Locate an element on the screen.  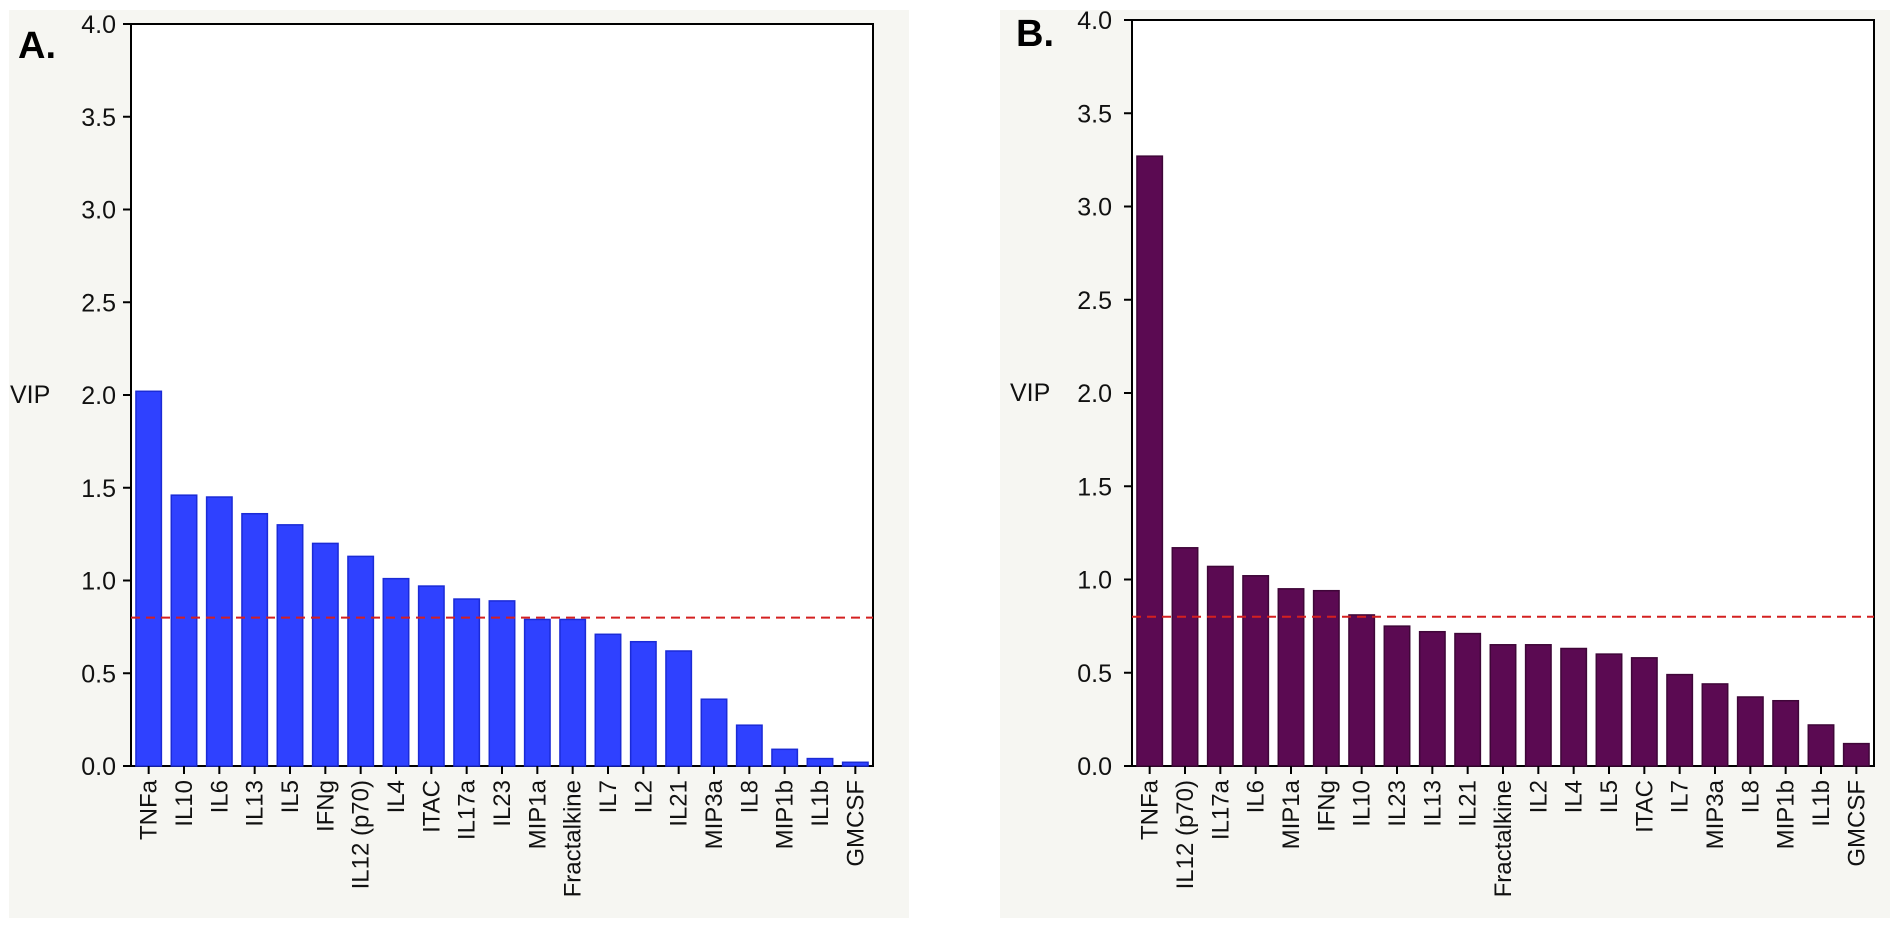
x-category-label: MIP1a is located at coordinates (1291, 814).